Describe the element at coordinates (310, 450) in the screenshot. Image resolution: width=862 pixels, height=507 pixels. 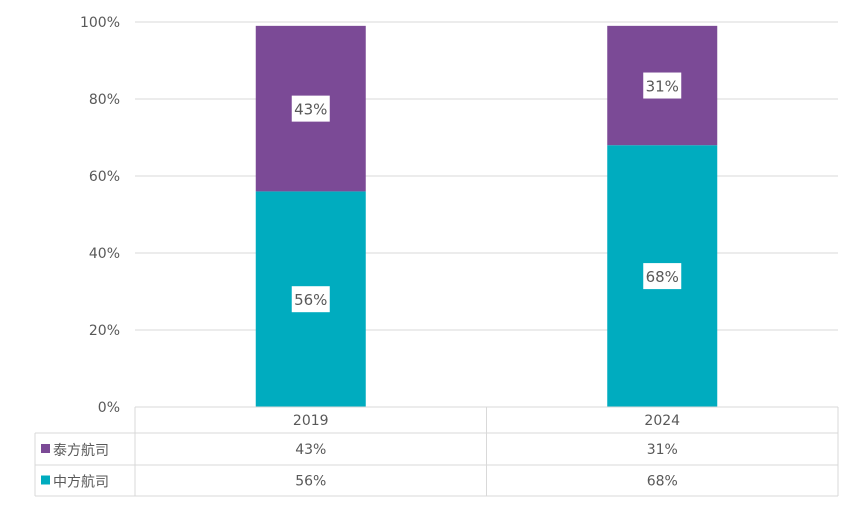
I see `table-cell: 43%` at that location.